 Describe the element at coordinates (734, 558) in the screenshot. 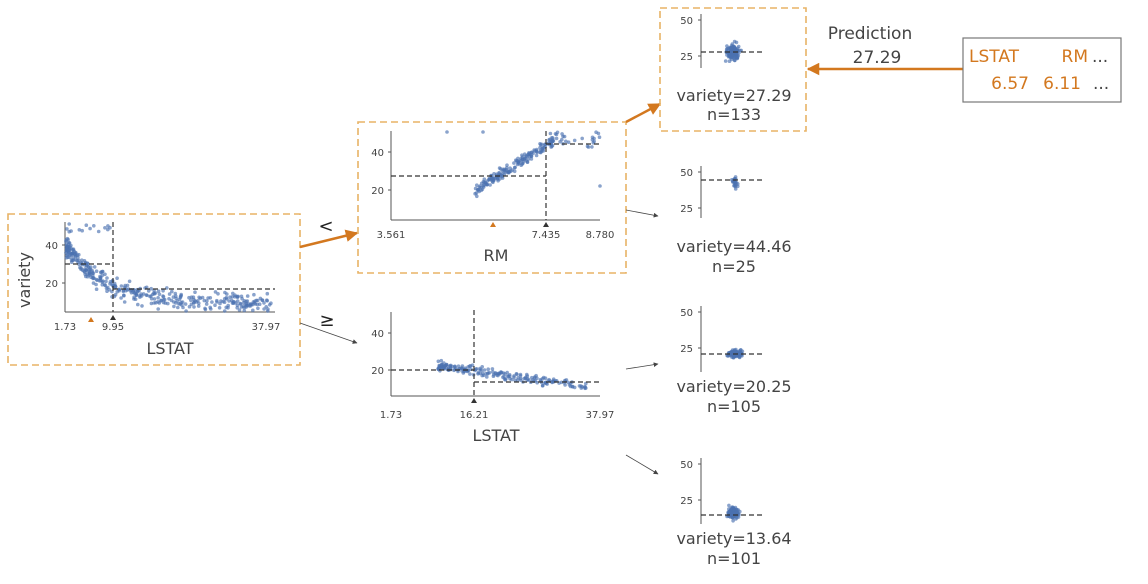

I see `leaf-n-label: n=101` at that location.